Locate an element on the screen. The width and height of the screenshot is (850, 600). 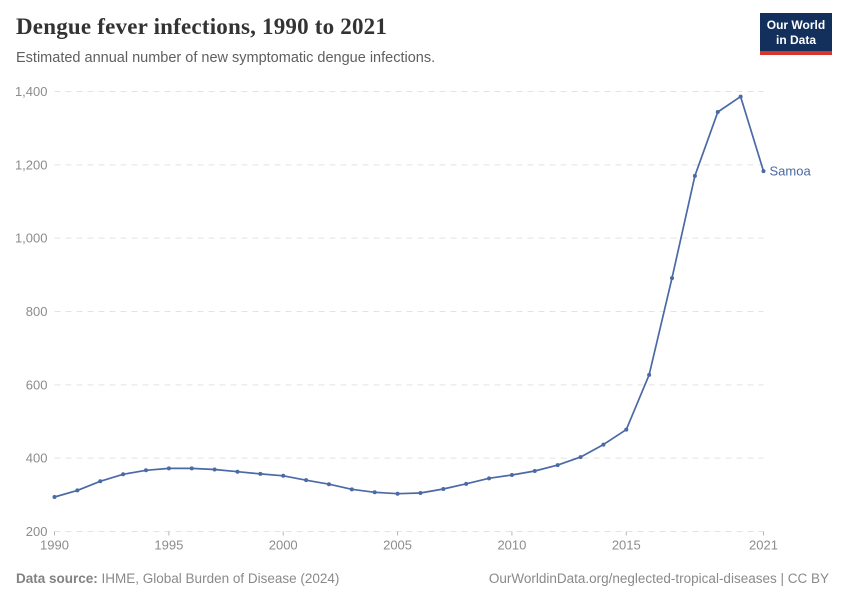
y-tick-label: 1,200 is located at coordinates (31, 164).